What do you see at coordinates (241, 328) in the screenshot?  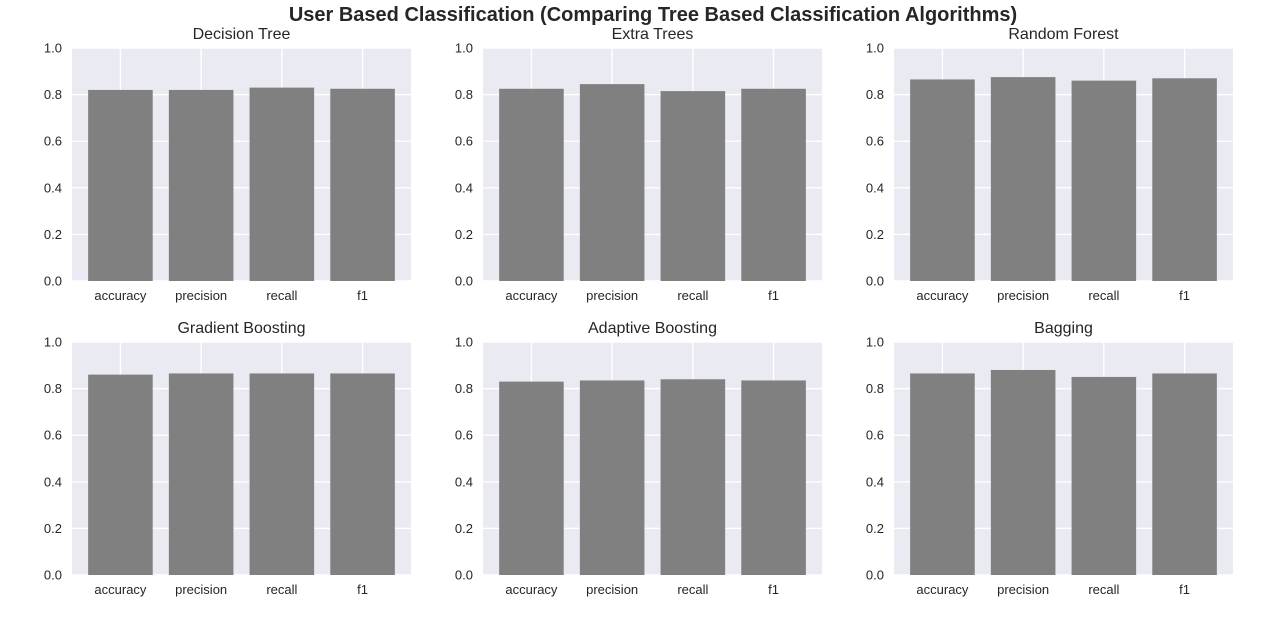 I see `panel-title: Gradient Boosting` at bounding box center [241, 328].